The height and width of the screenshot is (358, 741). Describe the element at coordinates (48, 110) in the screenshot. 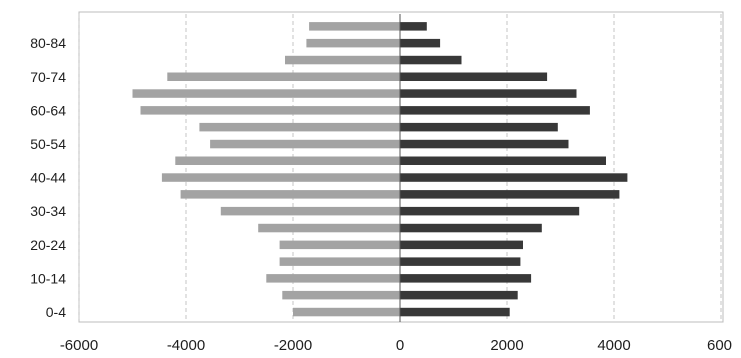

I see `y-tick-label-60-64: 60-64` at that location.